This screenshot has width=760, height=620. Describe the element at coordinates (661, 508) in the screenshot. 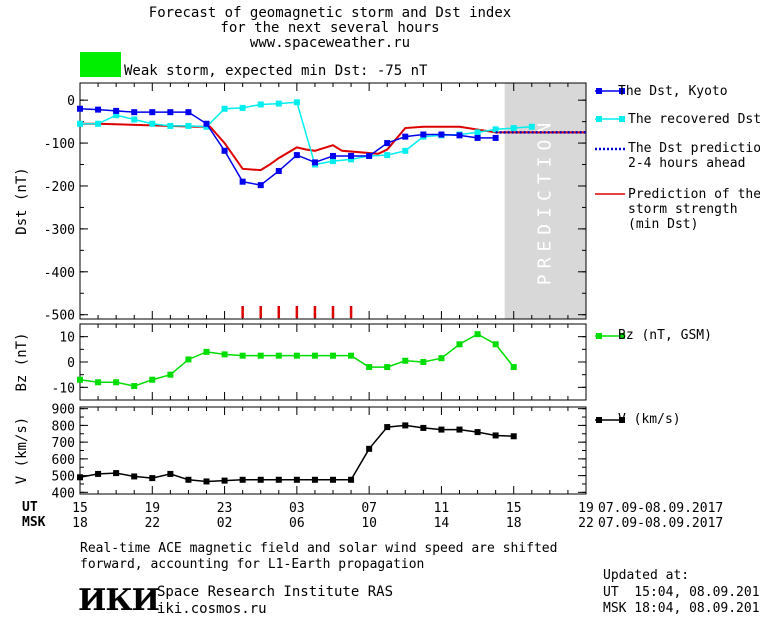

I see `ut-date-range: 07.09-08.09.2017` at that location.